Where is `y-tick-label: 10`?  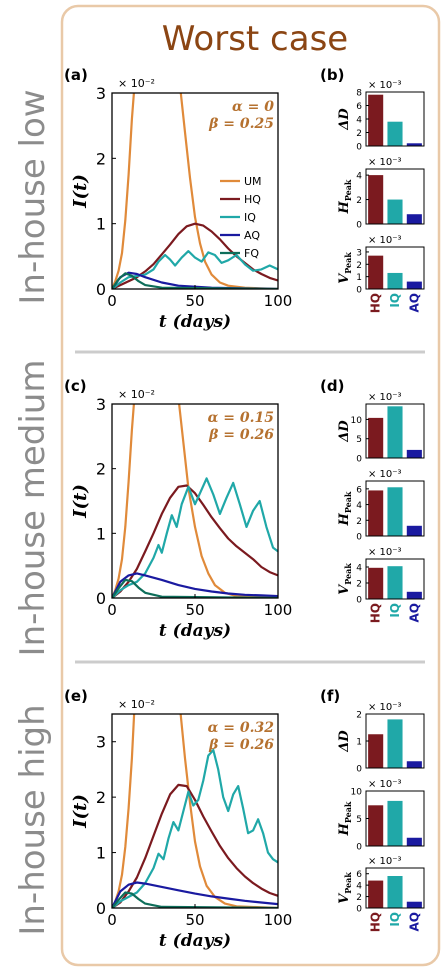 y-tick-label: 10 is located at coordinates (357, 793).